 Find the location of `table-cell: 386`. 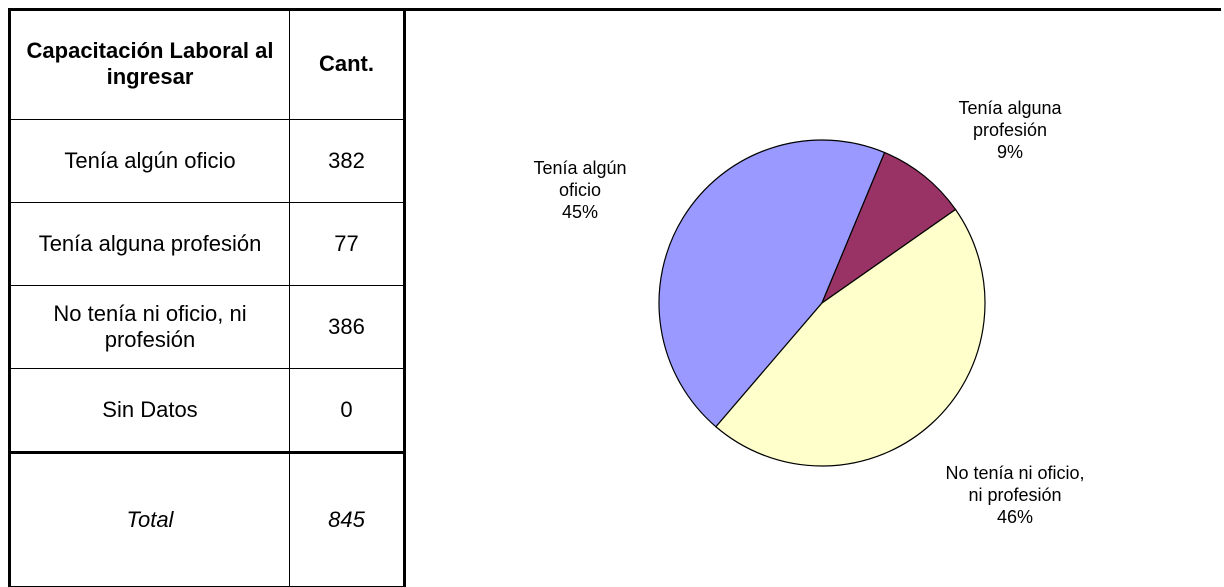

table-cell: 386 is located at coordinates (347, 327).